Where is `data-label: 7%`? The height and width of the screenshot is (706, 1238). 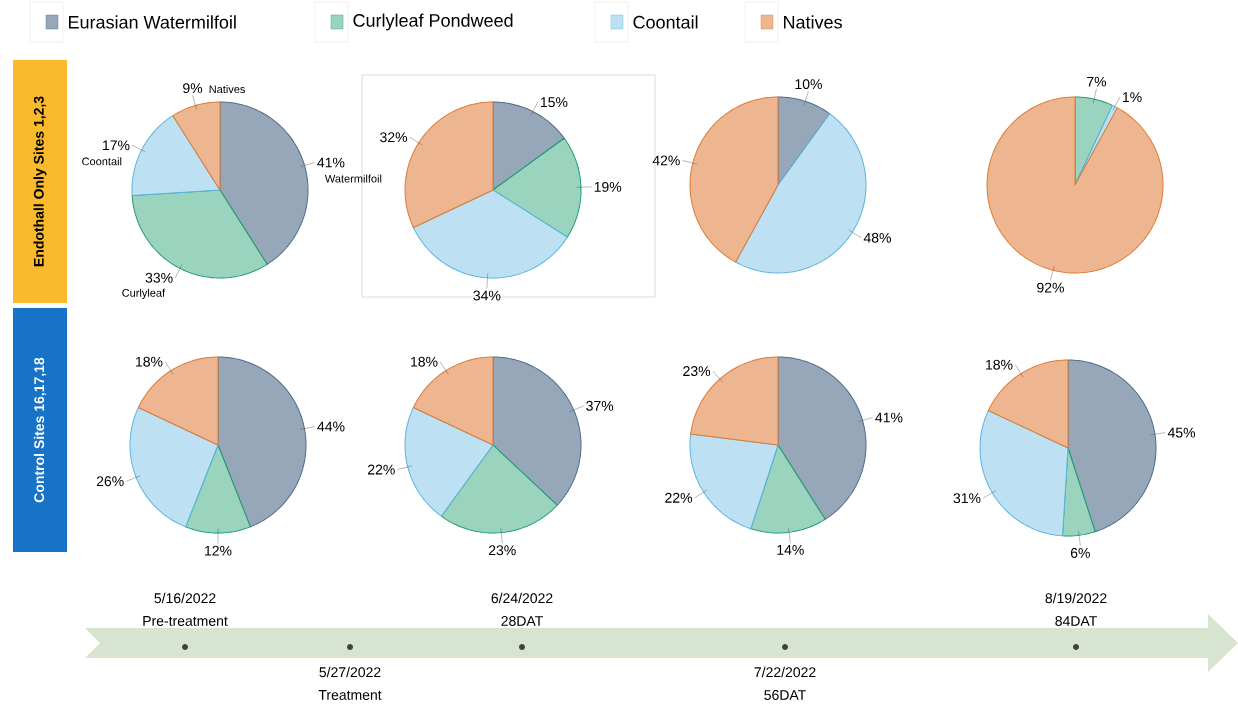 data-label: 7% is located at coordinates (1097, 81).